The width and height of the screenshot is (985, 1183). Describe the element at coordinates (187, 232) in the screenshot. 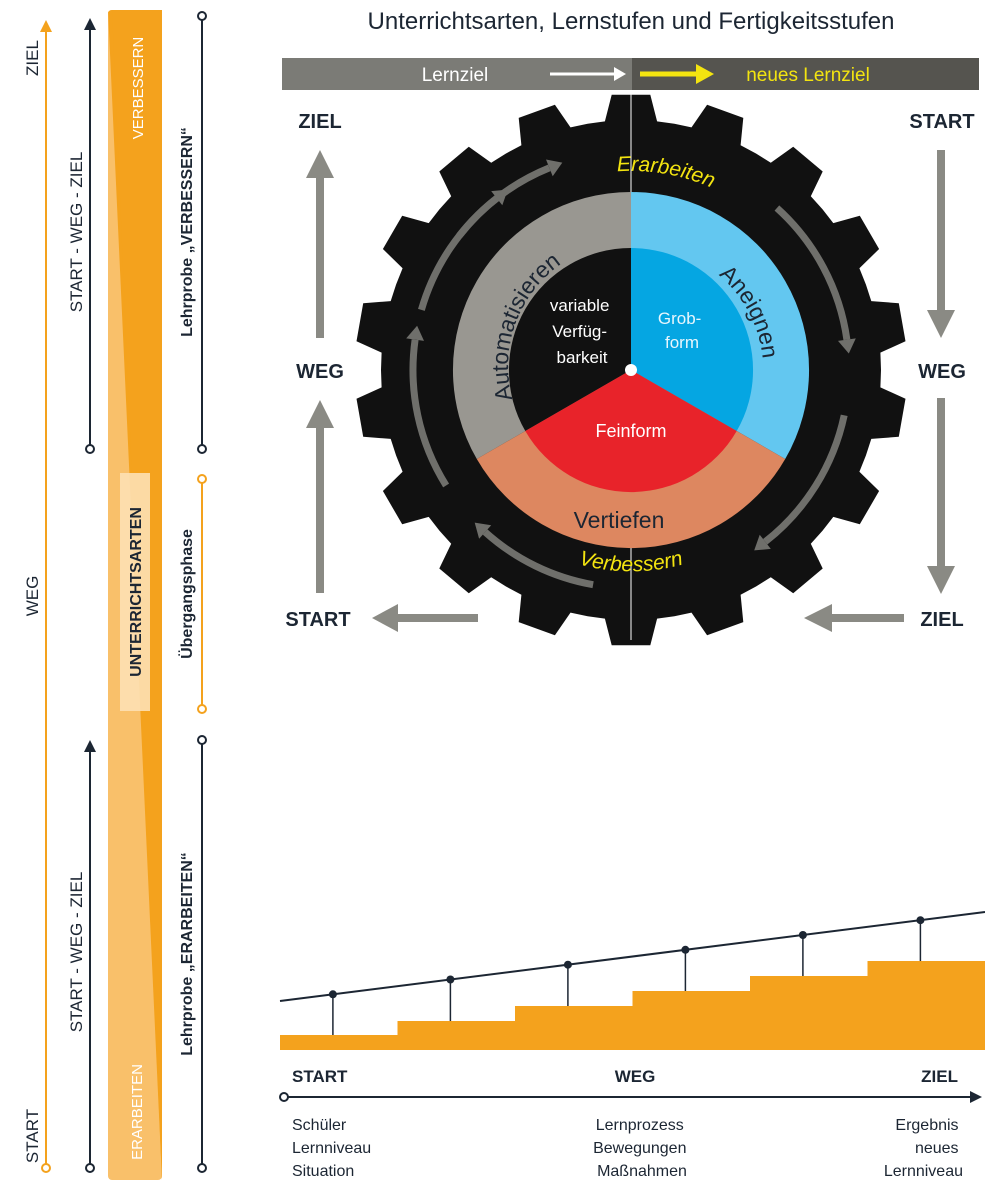

I see `lehrprobe-top-label: Lehrprobe „VERBESSERN“` at that location.